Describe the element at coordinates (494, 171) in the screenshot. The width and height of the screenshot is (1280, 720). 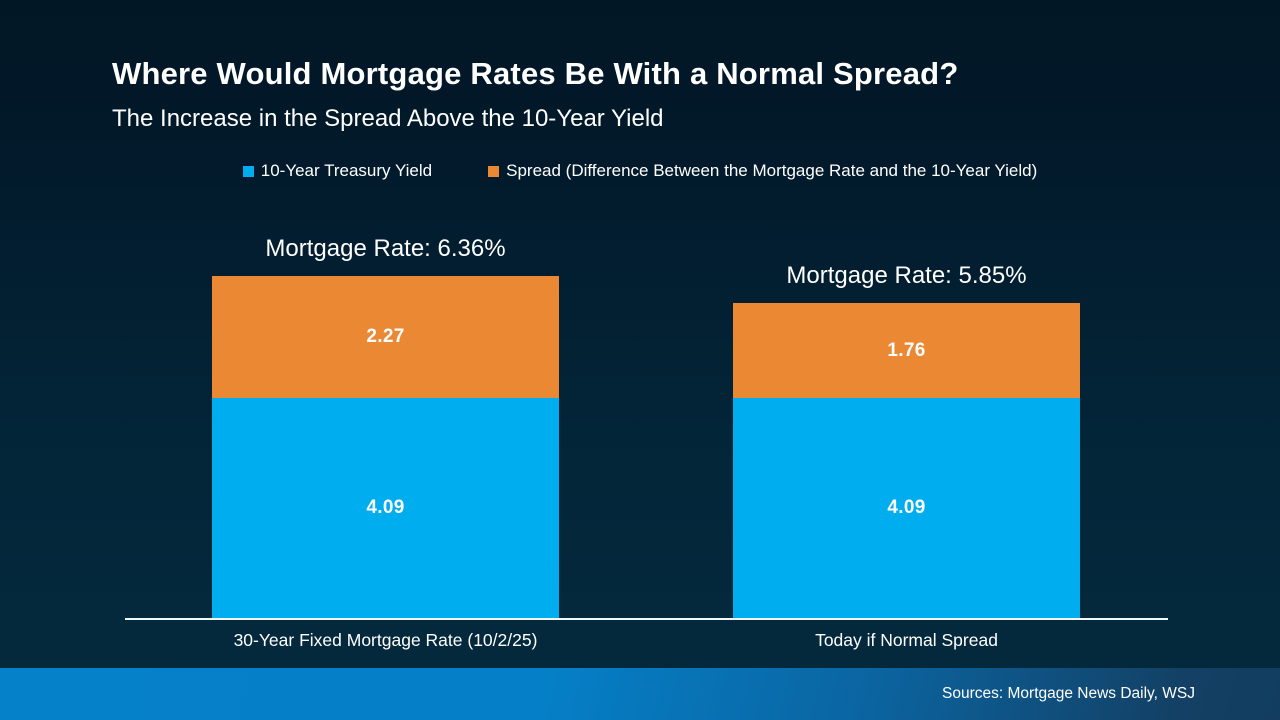
I see `legend-swatch-orange-icon` at that location.